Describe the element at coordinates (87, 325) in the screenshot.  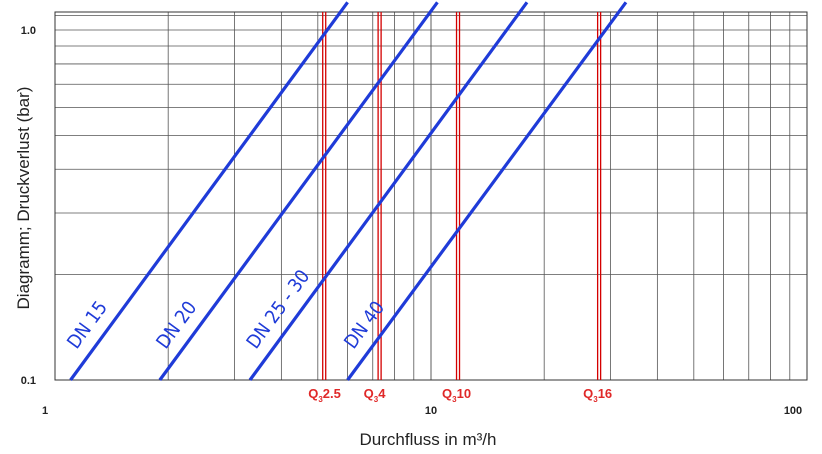
I see `series-label: DN 15` at that location.